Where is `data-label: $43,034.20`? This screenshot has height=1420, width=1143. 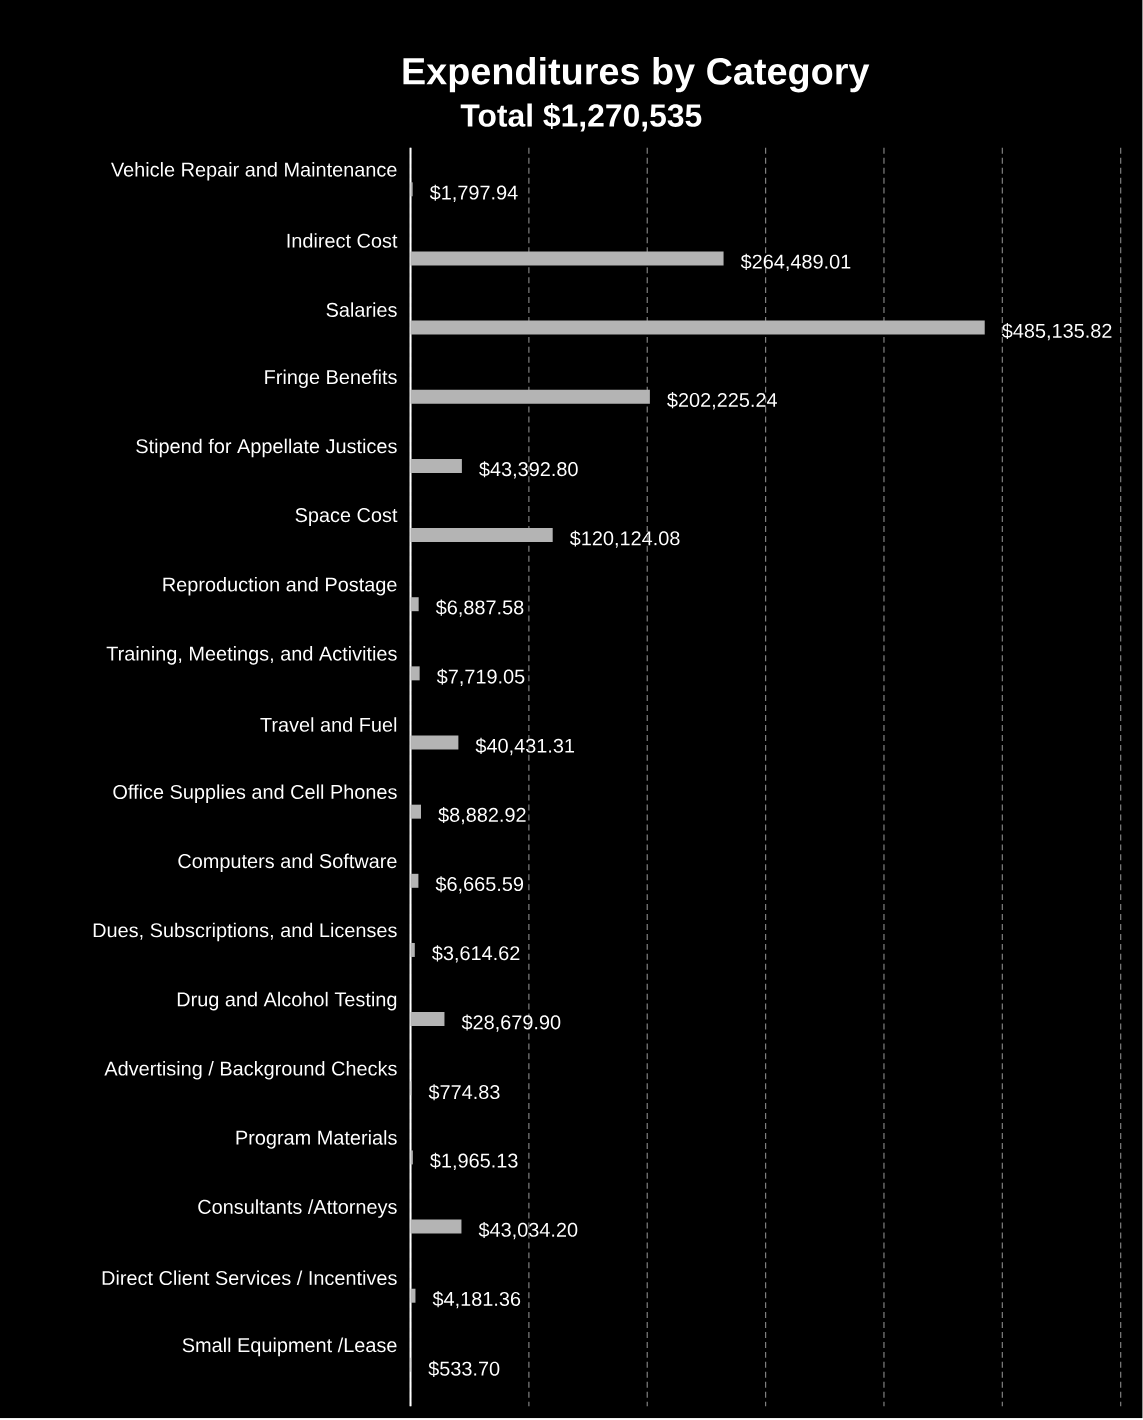 data-label: $43,034.20 is located at coordinates (528, 1230).